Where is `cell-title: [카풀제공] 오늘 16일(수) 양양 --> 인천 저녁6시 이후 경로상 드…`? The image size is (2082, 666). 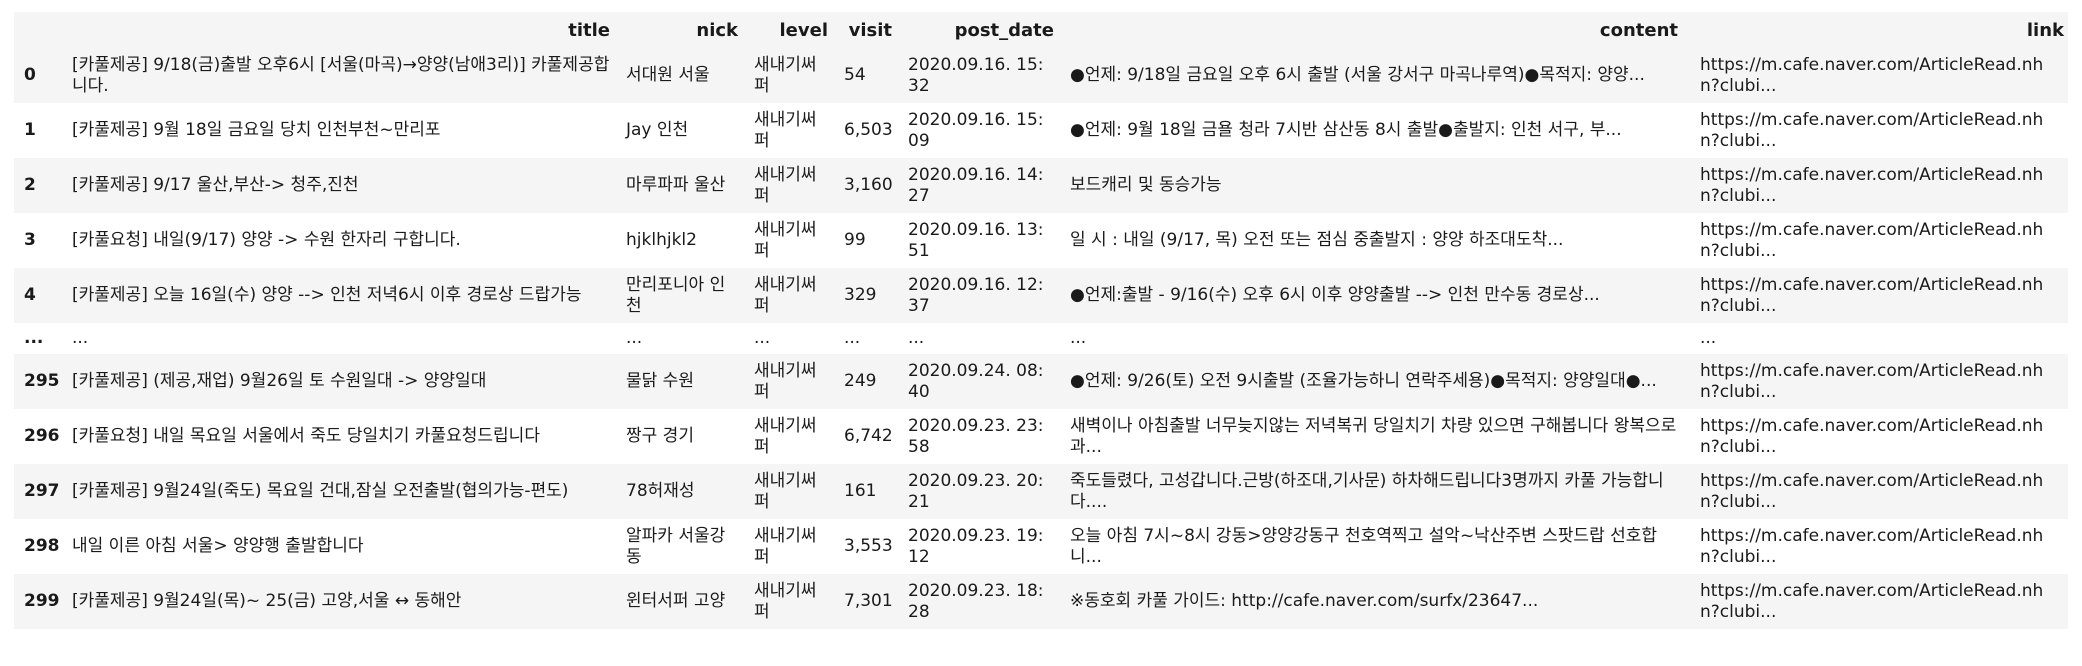
cell-title: [카풀제공] 오늘 16일(수) 양양 --> 인천 저녁6시 이후 경로상 드… is located at coordinates (327, 295).